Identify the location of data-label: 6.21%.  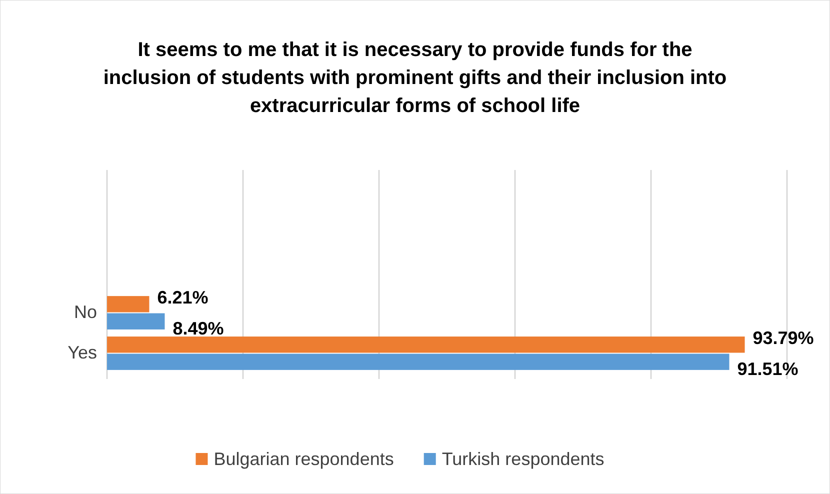
(182, 297).